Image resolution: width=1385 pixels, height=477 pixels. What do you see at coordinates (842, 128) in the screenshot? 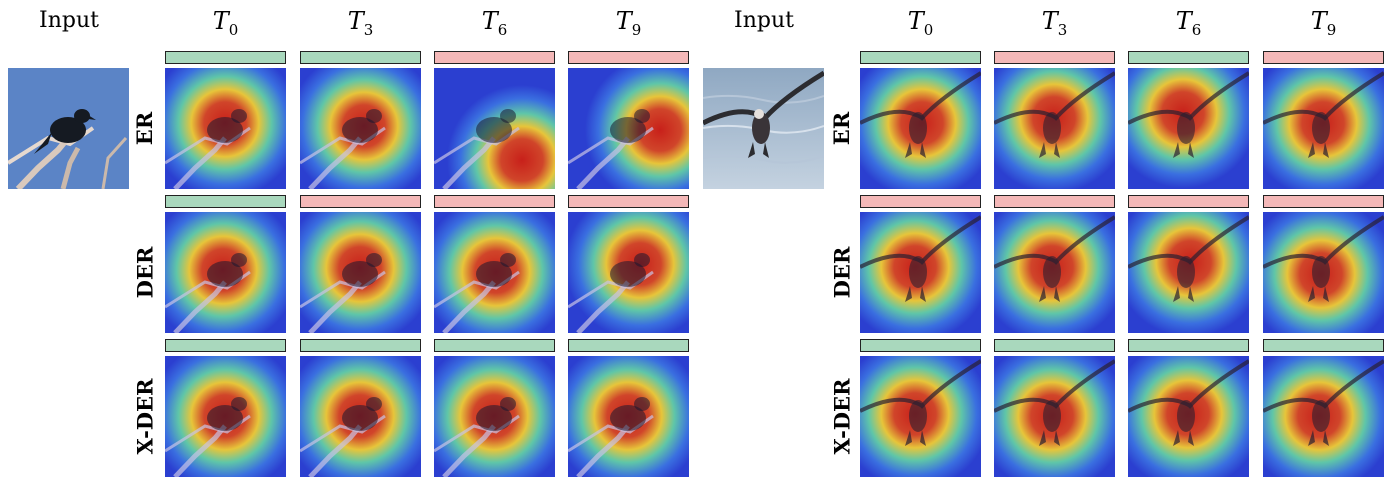
I see `row-label-right-er: ER` at bounding box center [842, 128].